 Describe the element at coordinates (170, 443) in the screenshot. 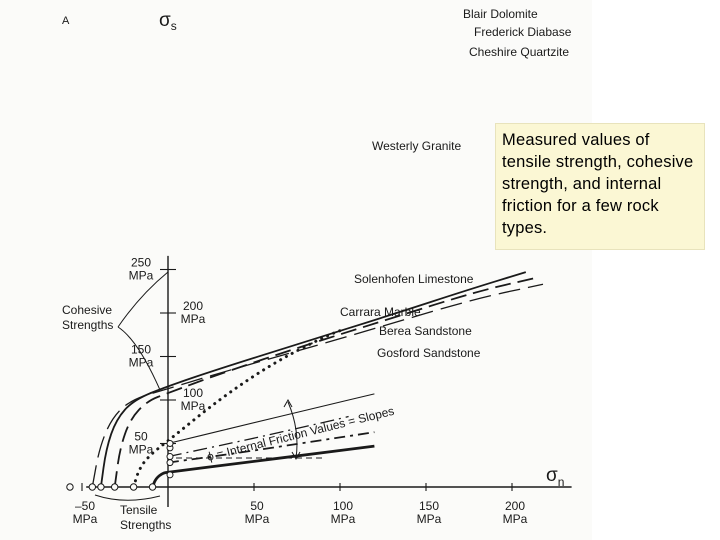

I see `cohesion-marker-solenhofen-limestone` at that location.